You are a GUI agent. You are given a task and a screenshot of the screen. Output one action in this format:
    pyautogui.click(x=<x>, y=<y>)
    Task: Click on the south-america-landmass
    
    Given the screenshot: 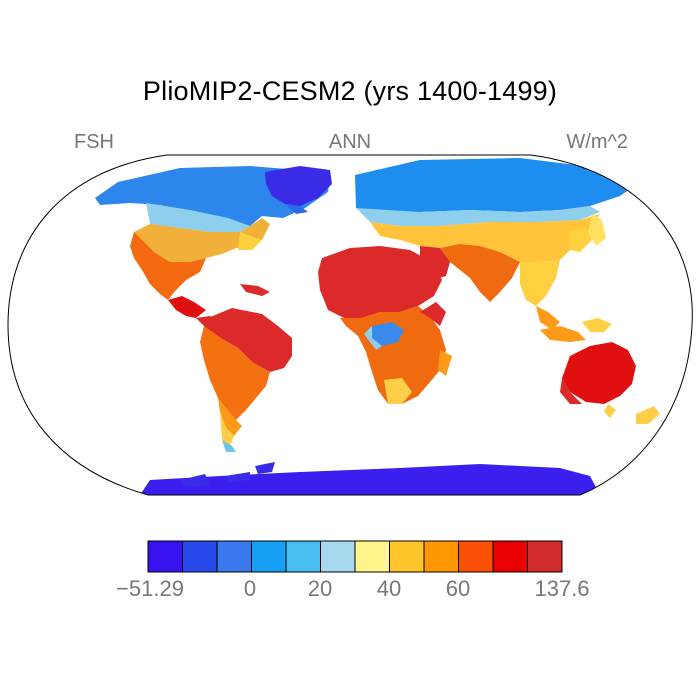 What is the action you would take?
    pyautogui.click(x=246, y=380)
    